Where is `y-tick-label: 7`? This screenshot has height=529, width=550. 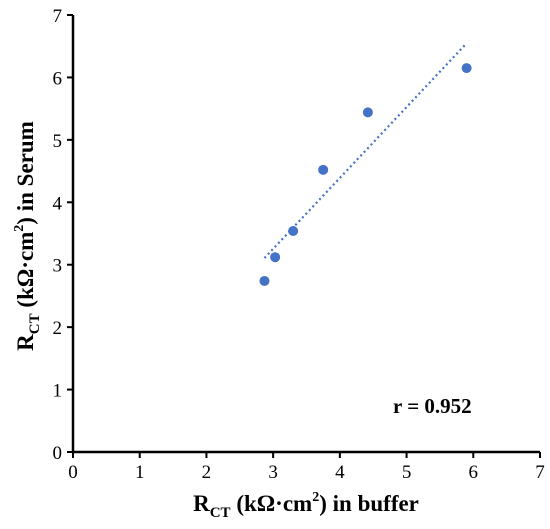
y-tick-label: 7 is located at coordinates (58, 16).